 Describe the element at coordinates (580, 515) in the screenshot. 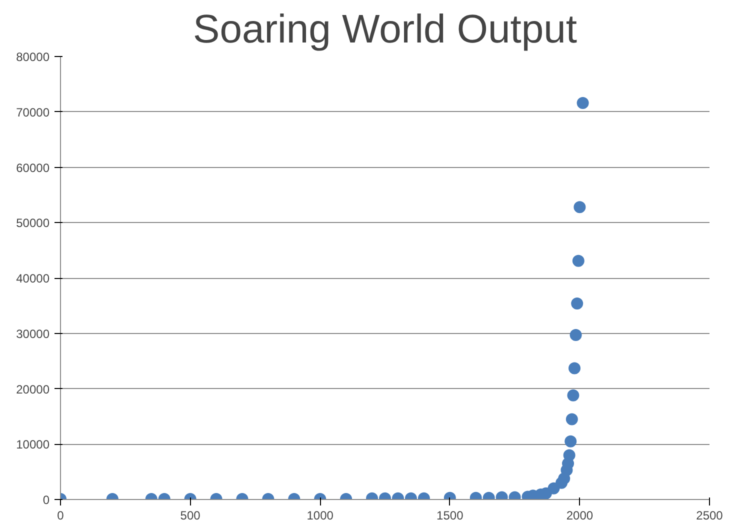

I see `x-tick-label: 2000` at that location.